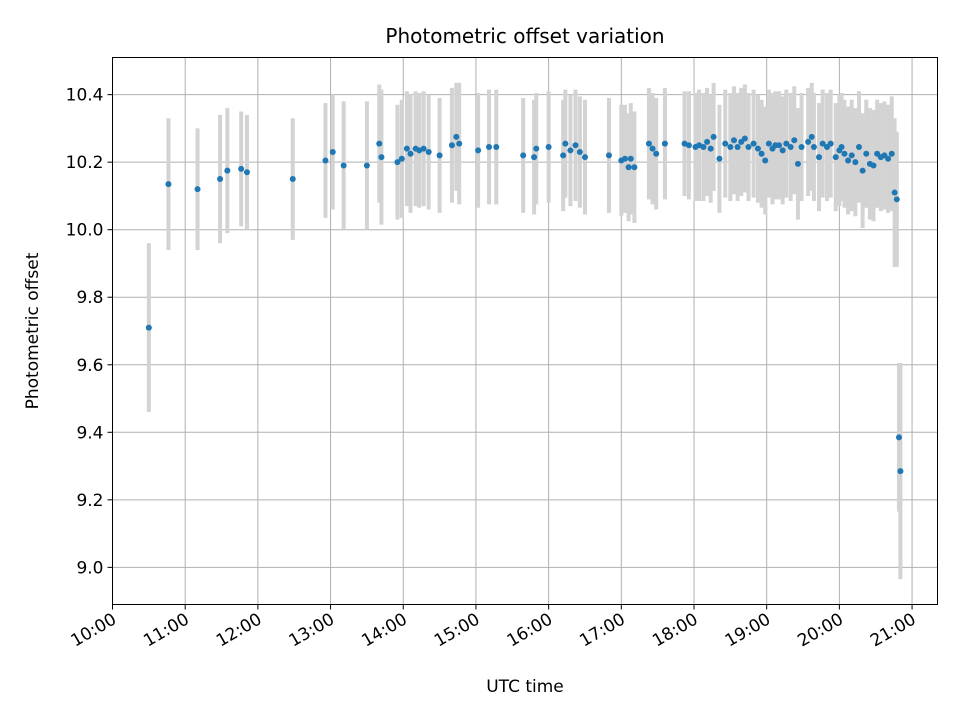 The image size is (960, 720). I want to click on y-tick-label: 9.2, so click(89, 501).